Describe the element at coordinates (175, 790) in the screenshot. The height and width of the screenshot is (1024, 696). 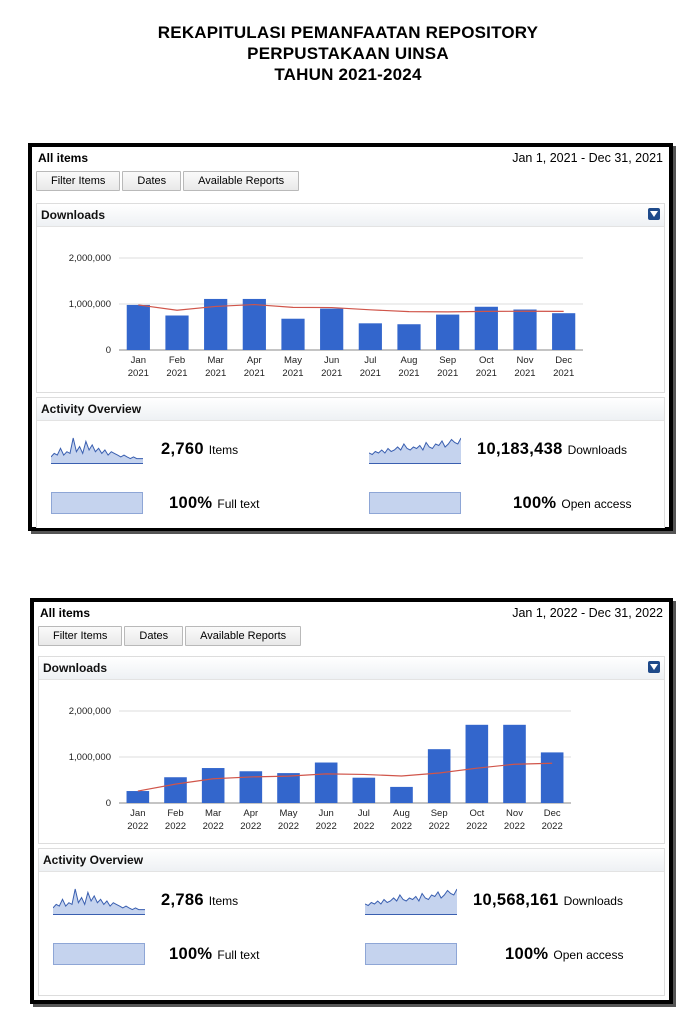
I see `bar-feb-2022` at that location.